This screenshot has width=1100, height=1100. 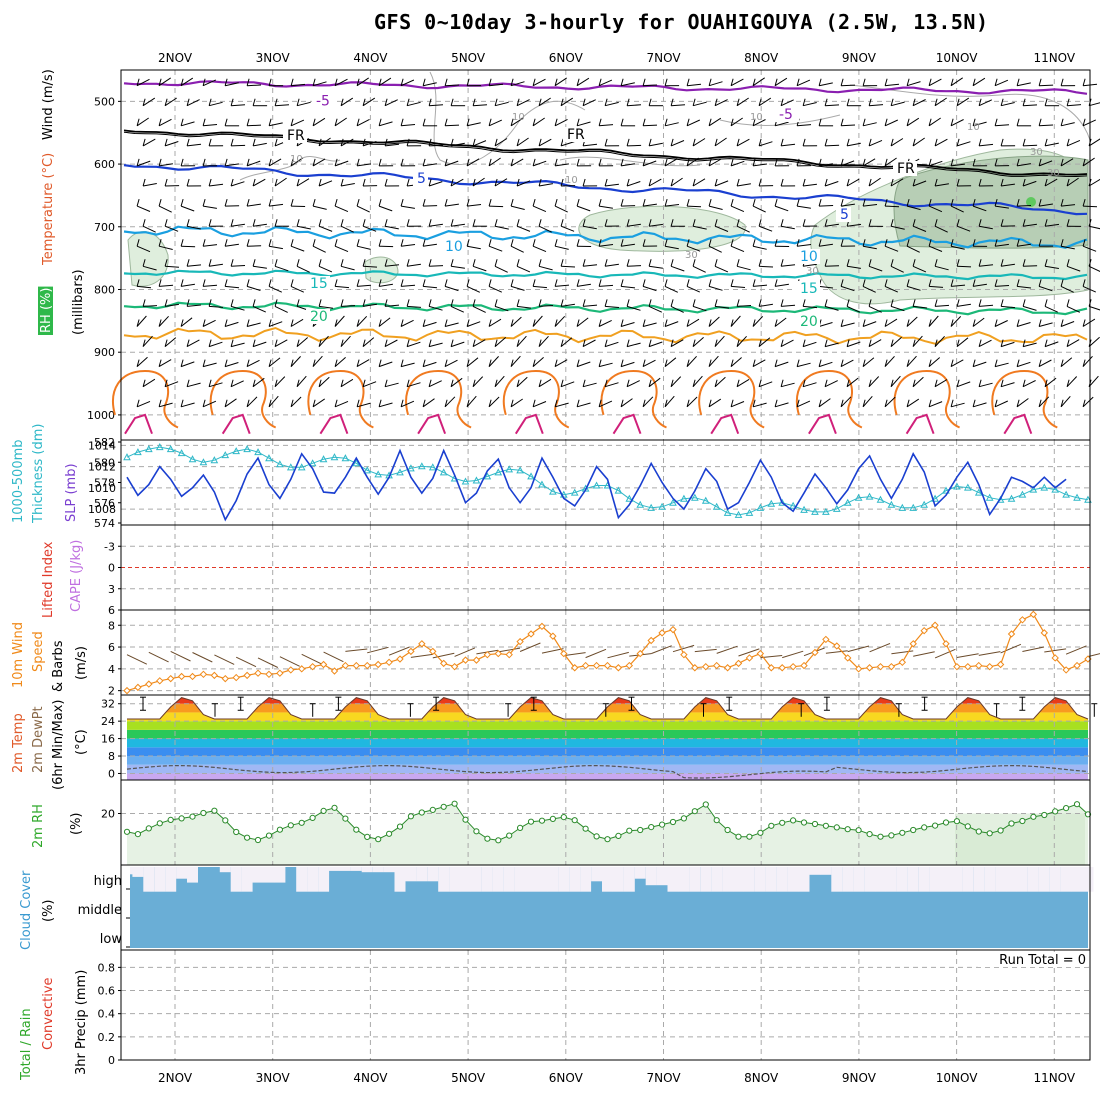 What do you see at coordinates (318, 283) in the screenshot?
I see `contour-label-bg` at bounding box center [318, 283].